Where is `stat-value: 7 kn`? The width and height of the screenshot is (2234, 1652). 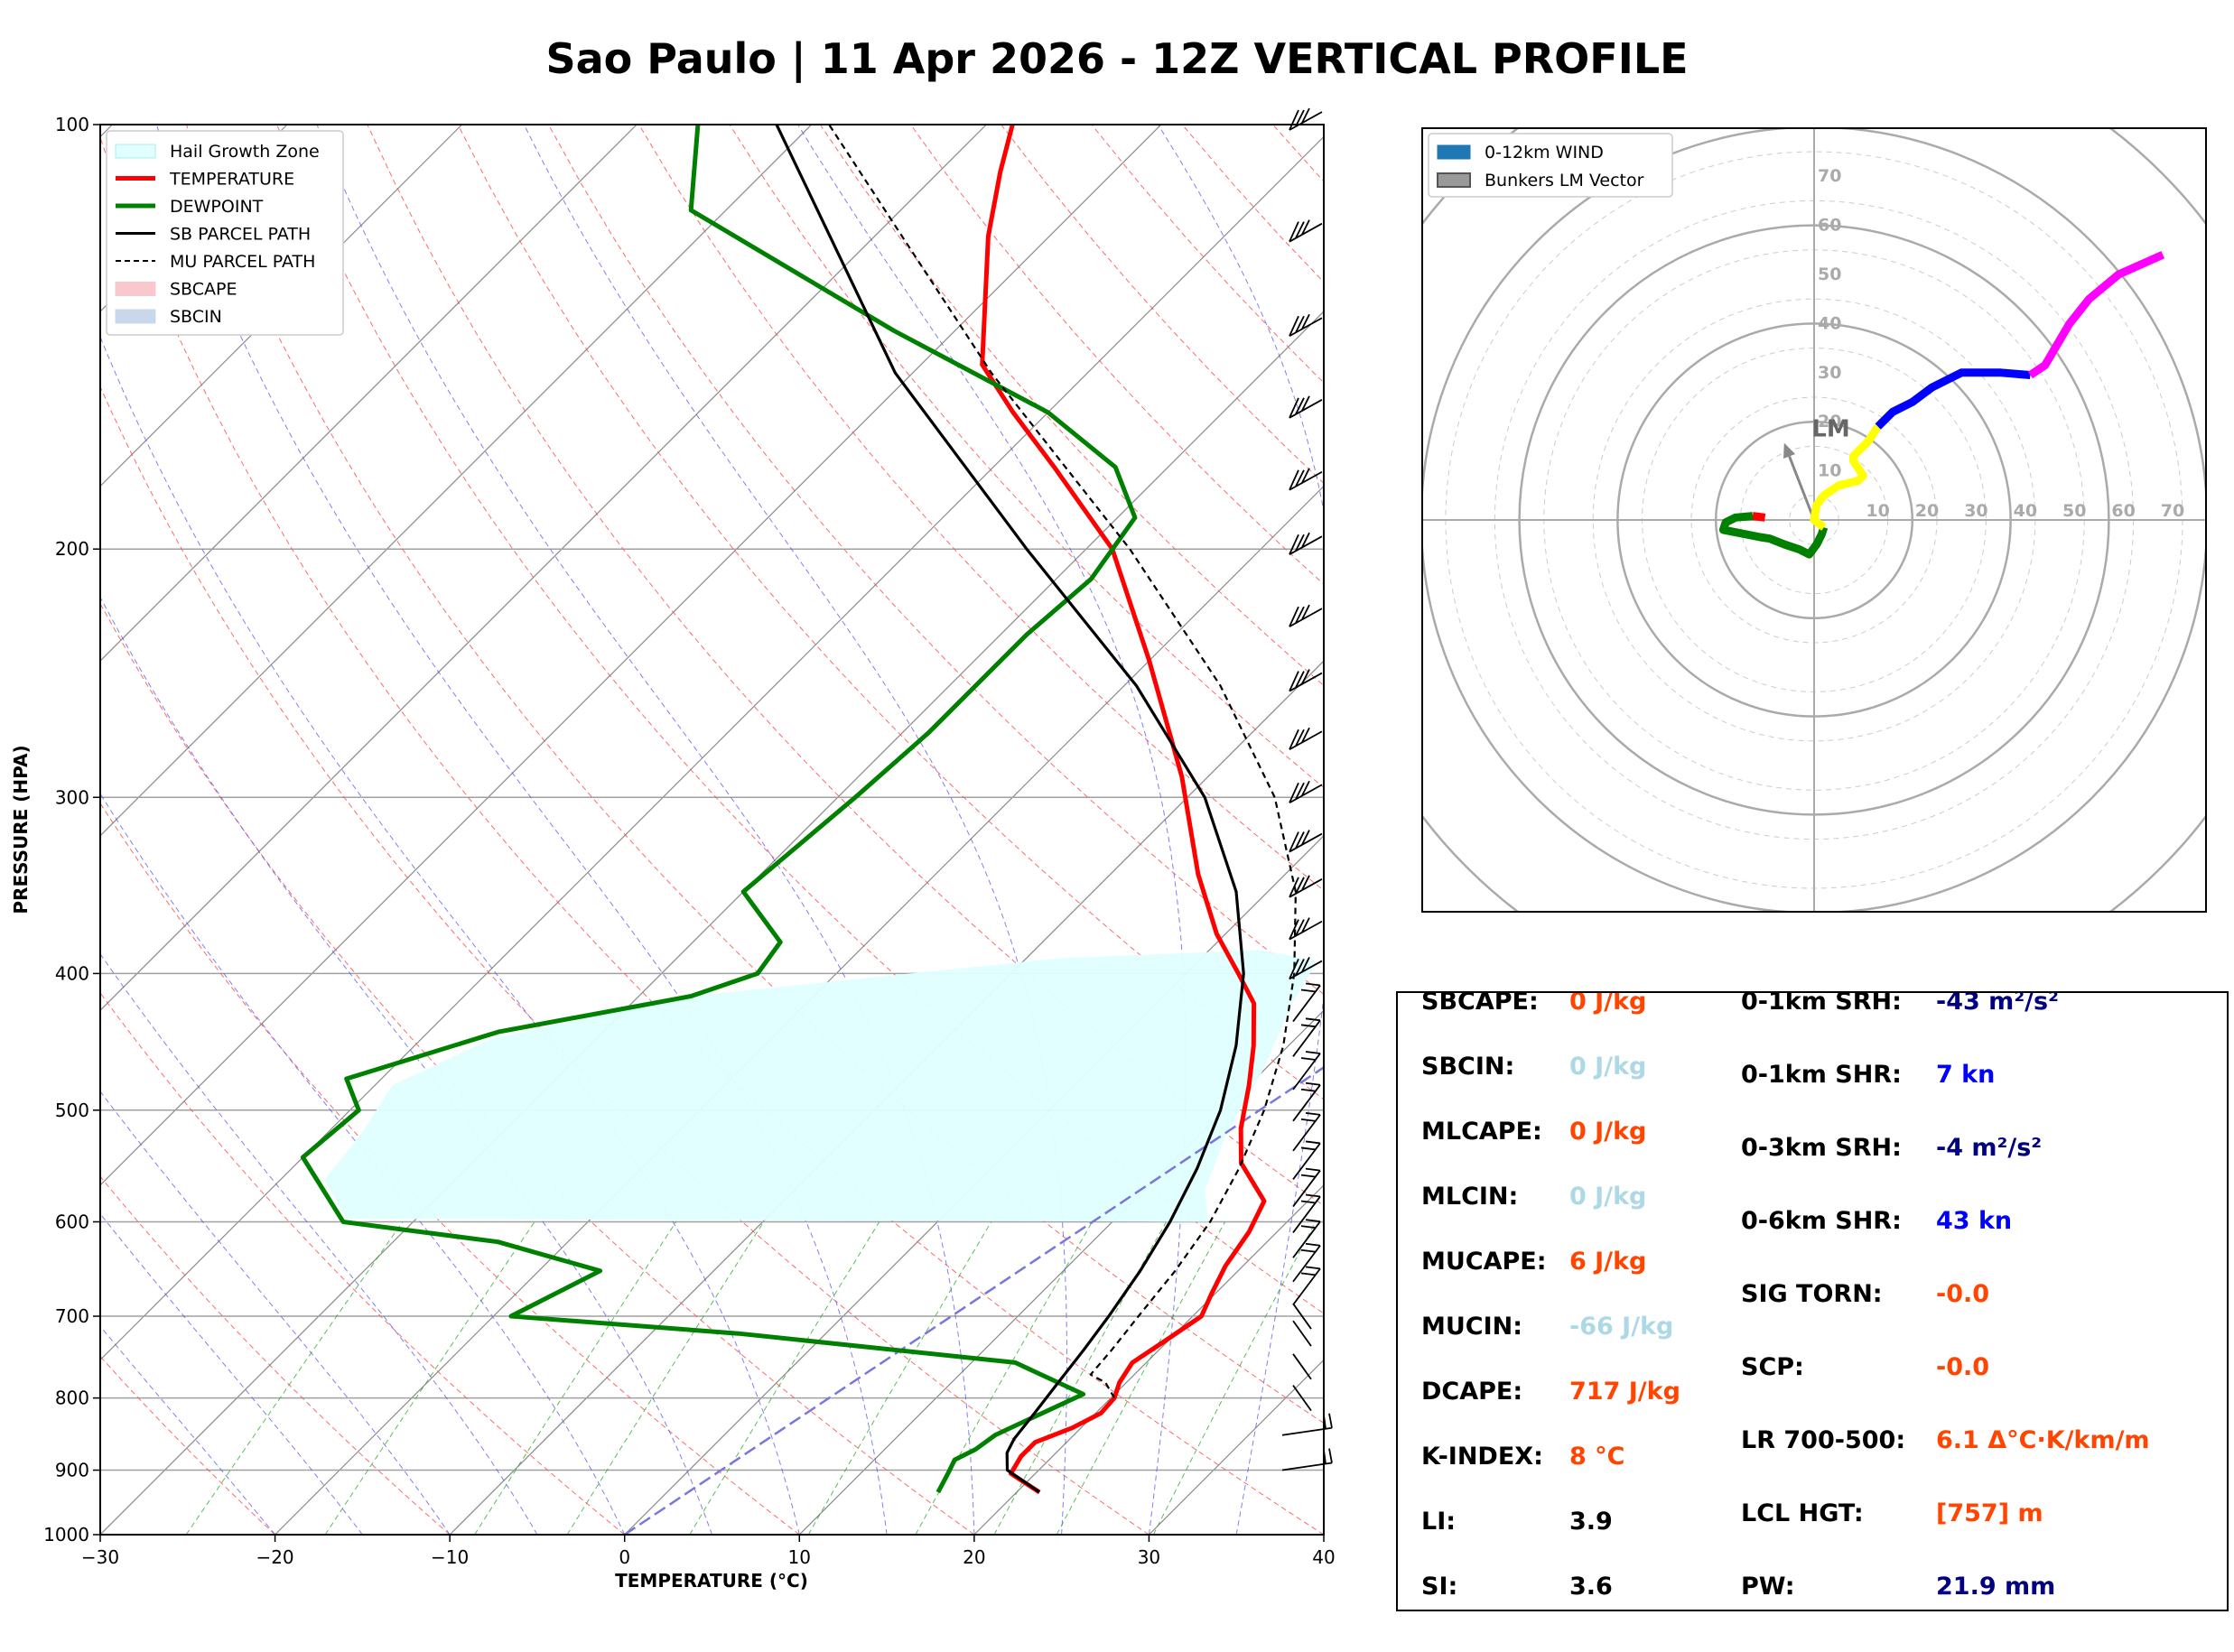 stat-value: 7 kn is located at coordinates (1966, 1075).